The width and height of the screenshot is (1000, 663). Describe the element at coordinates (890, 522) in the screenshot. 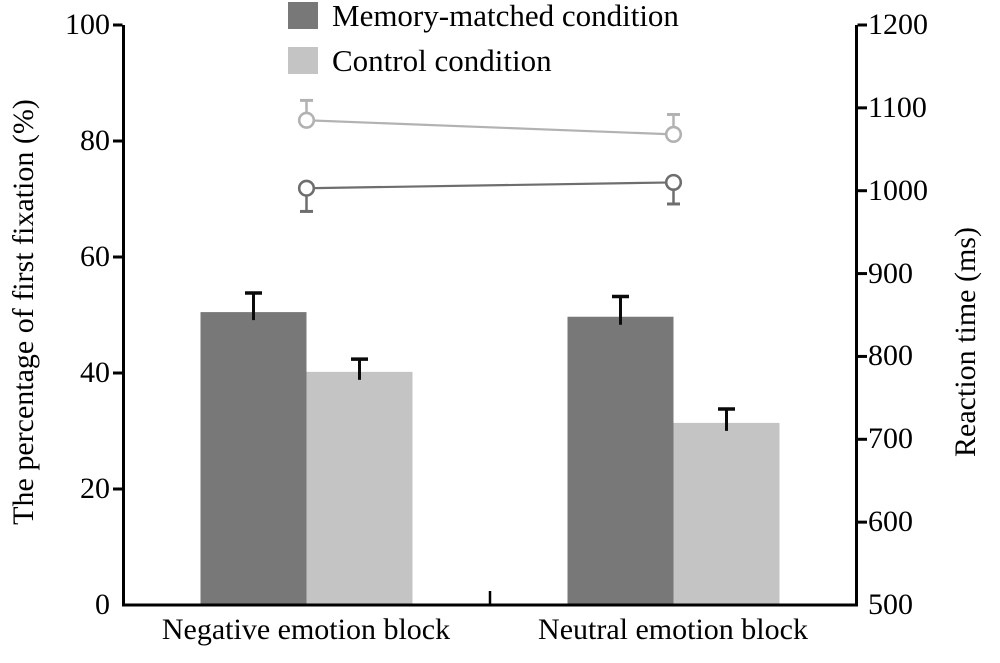

I see `right-axis-tick-label: 600` at that location.